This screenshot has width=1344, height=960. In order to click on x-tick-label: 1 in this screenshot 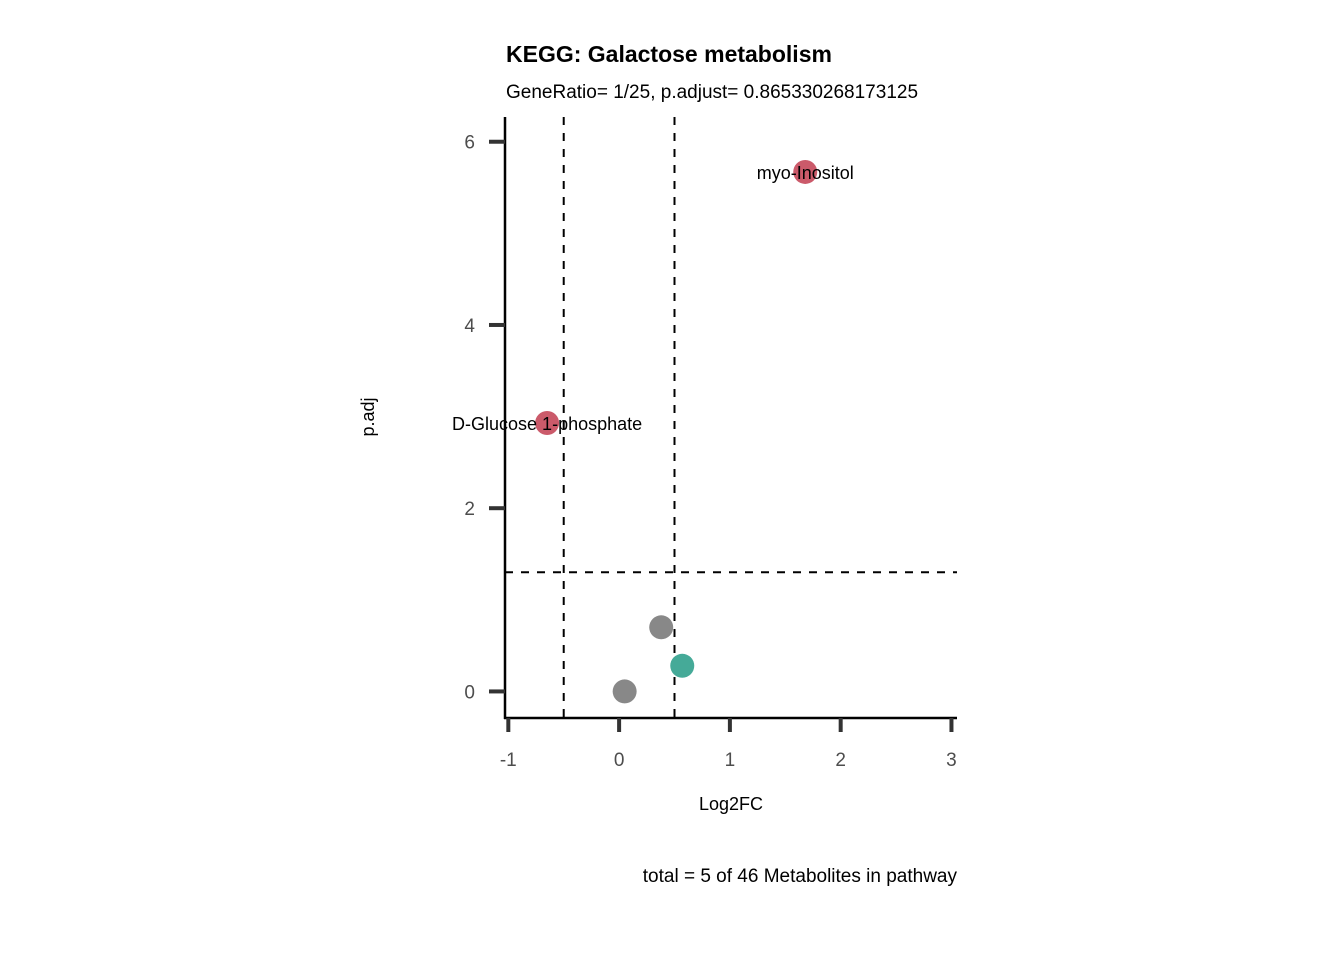, I will do `click(730, 760)`.